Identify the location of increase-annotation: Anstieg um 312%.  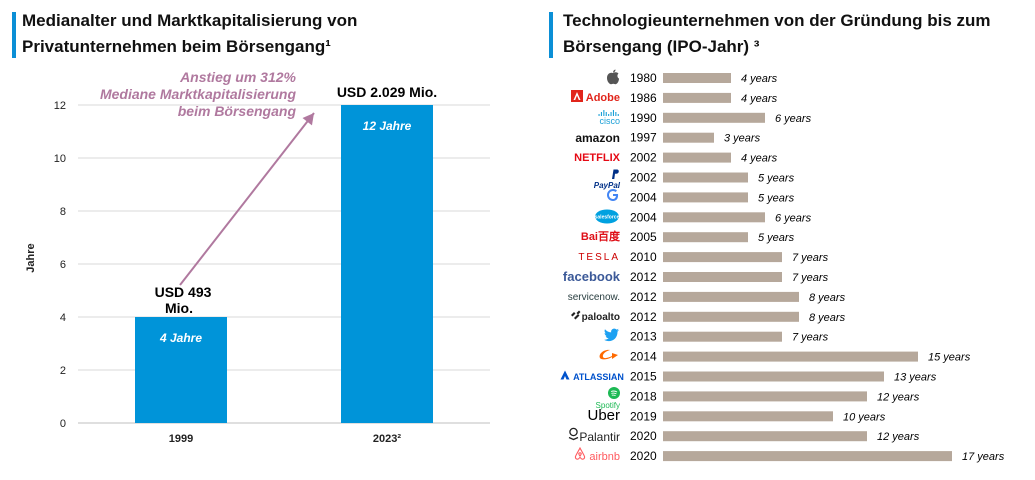
(237, 77).